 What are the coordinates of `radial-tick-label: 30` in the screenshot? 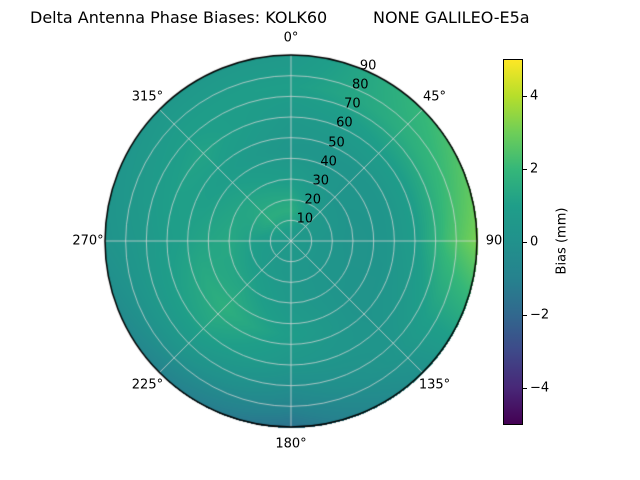 It's located at (320, 181).